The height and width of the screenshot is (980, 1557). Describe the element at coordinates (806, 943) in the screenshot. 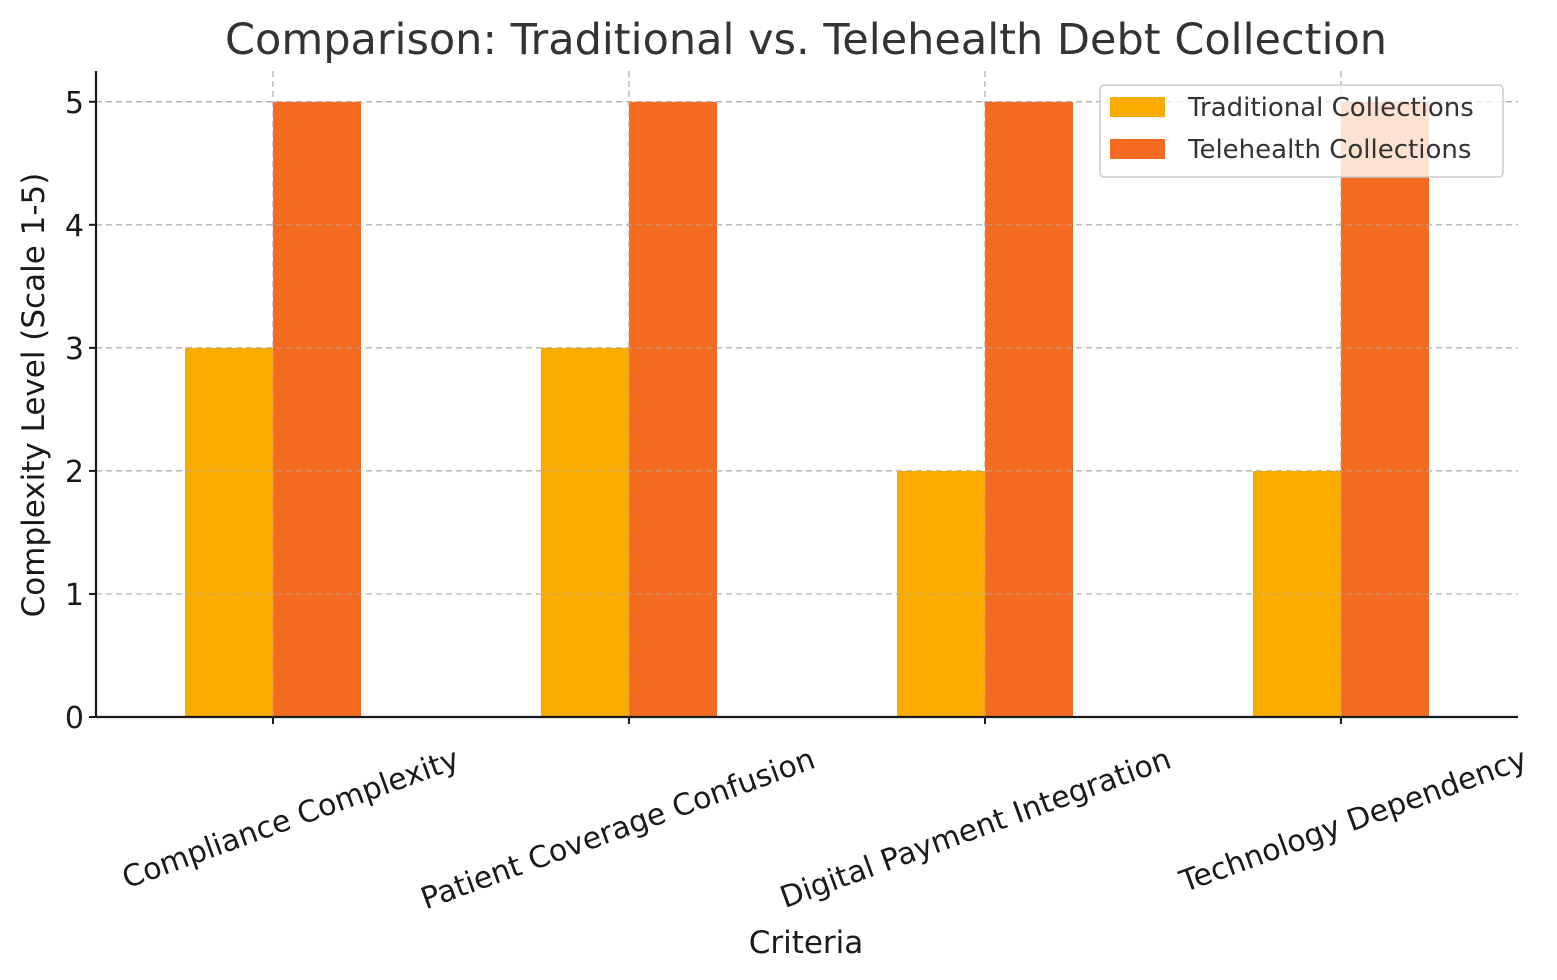

I see `x-axis-label: Criteria` at that location.